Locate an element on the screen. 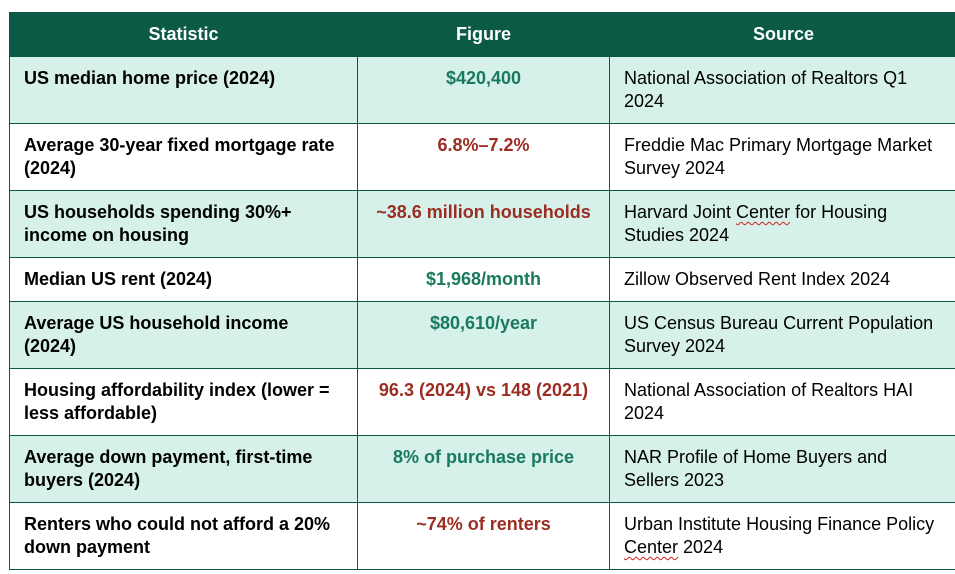  statistic-cell: Average US household income (2024) is located at coordinates (183, 335).